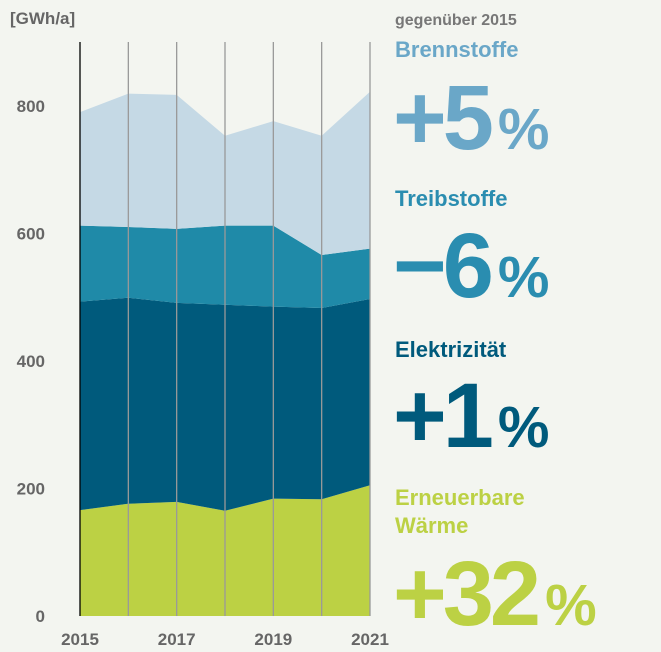 Image resolution: width=661 pixels, height=652 pixels. Describe the element at coordinates (471, 118) in the screenshot. I see `change-label: +5%` at that location.